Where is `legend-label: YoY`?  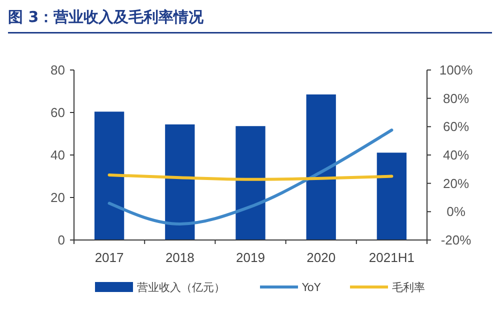 legend-label: YoY is located at coordinates (311, 287).